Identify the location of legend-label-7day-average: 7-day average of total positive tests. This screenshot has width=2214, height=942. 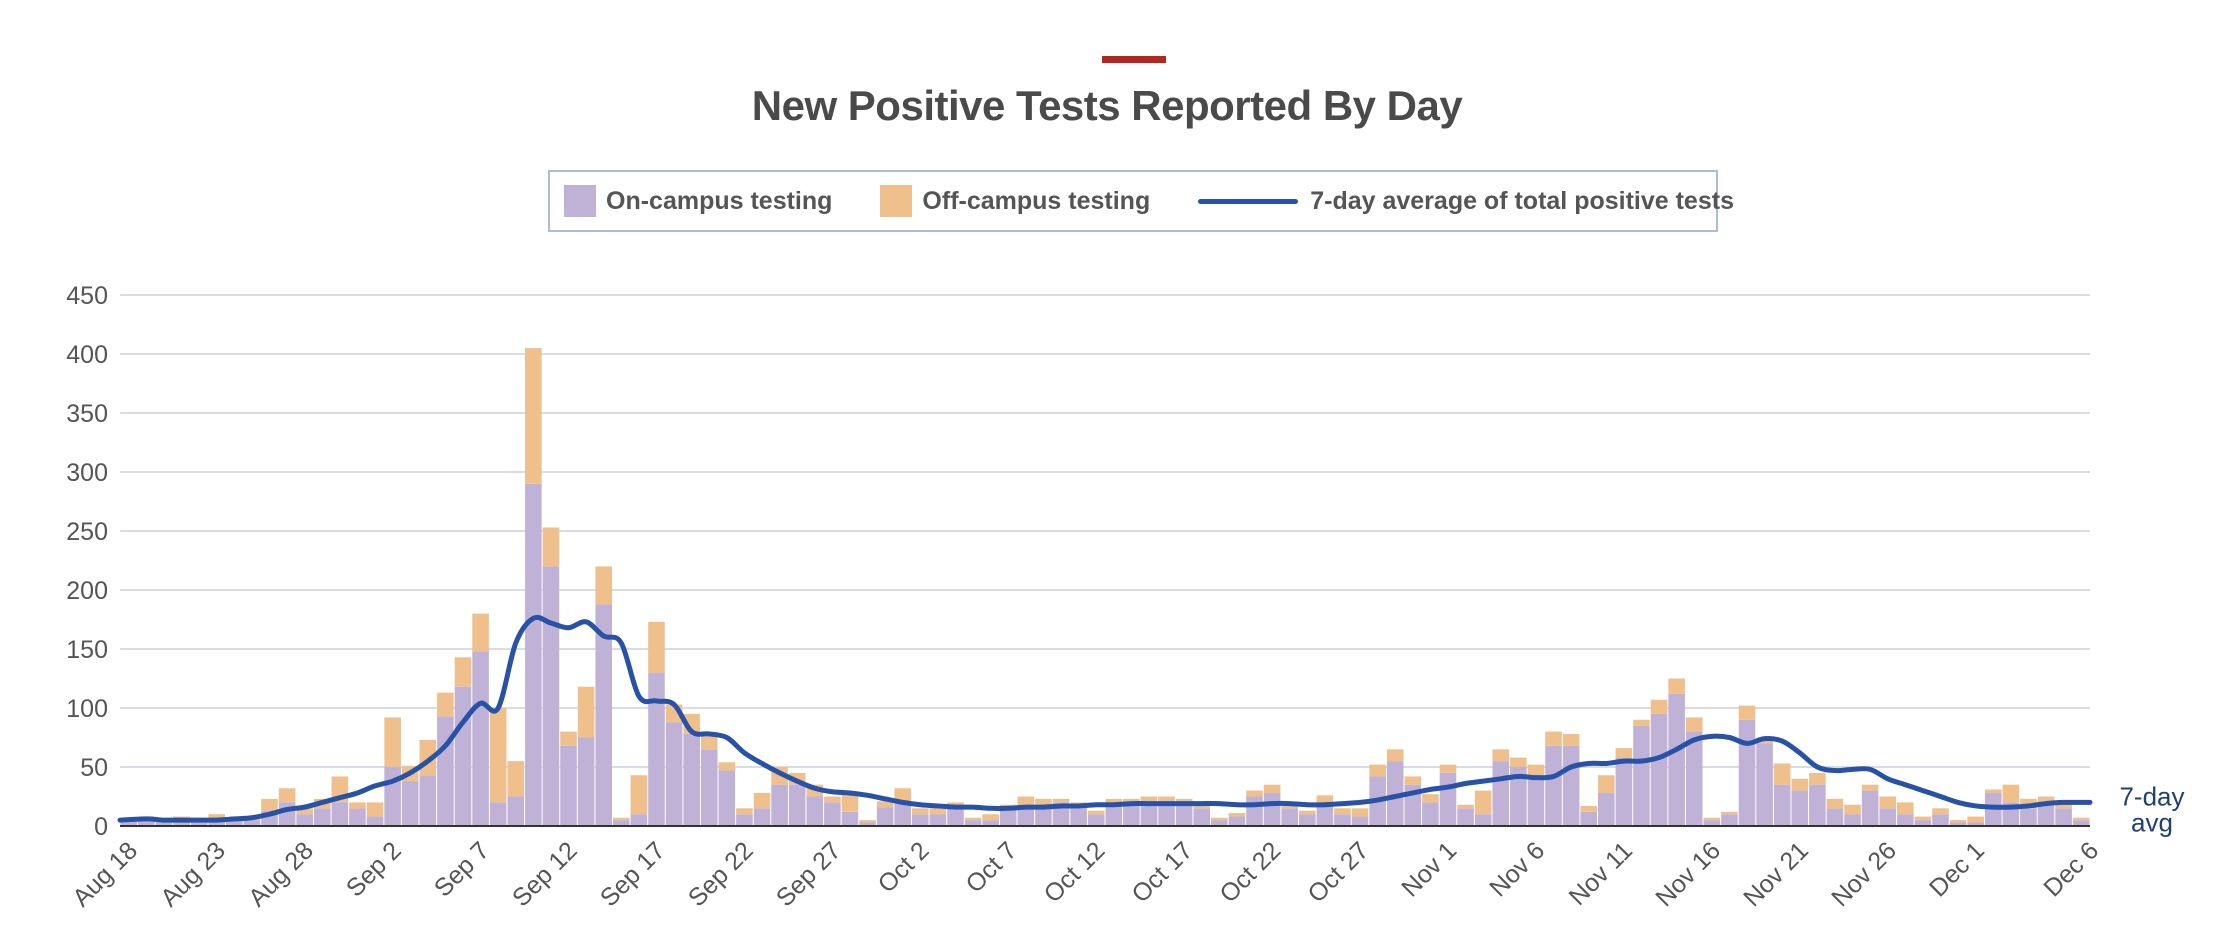
(1522, 200).